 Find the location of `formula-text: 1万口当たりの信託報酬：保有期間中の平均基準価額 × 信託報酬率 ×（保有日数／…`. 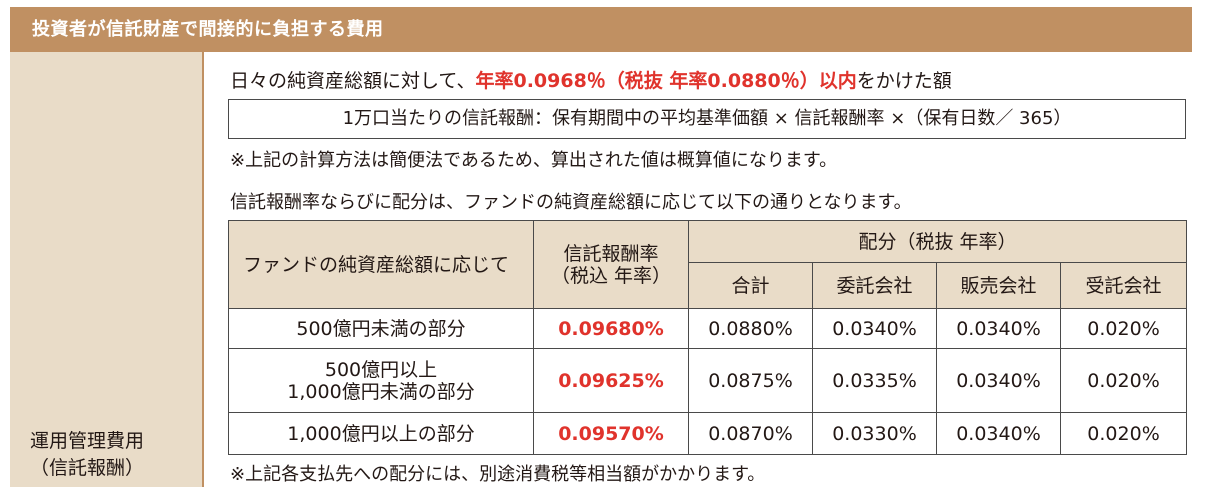

formula-text: 1万口当たりの信託報酬：保有期間中の平均基準価額 × 信託報酬率 ×（保有日数／… is located at coordinates (707, 118).